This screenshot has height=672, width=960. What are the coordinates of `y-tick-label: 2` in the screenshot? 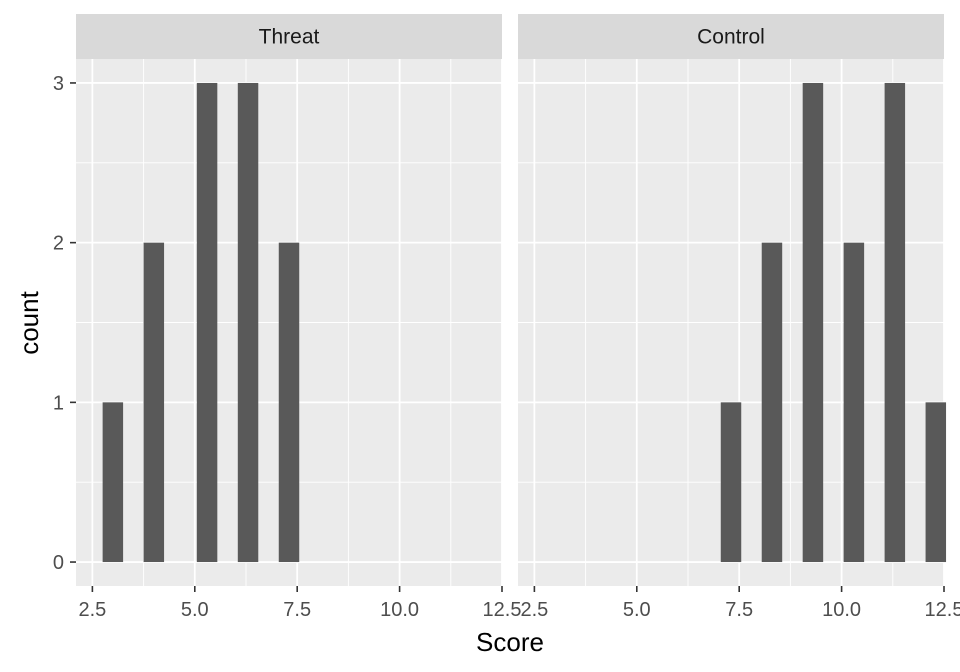 It's located at (58, 244).